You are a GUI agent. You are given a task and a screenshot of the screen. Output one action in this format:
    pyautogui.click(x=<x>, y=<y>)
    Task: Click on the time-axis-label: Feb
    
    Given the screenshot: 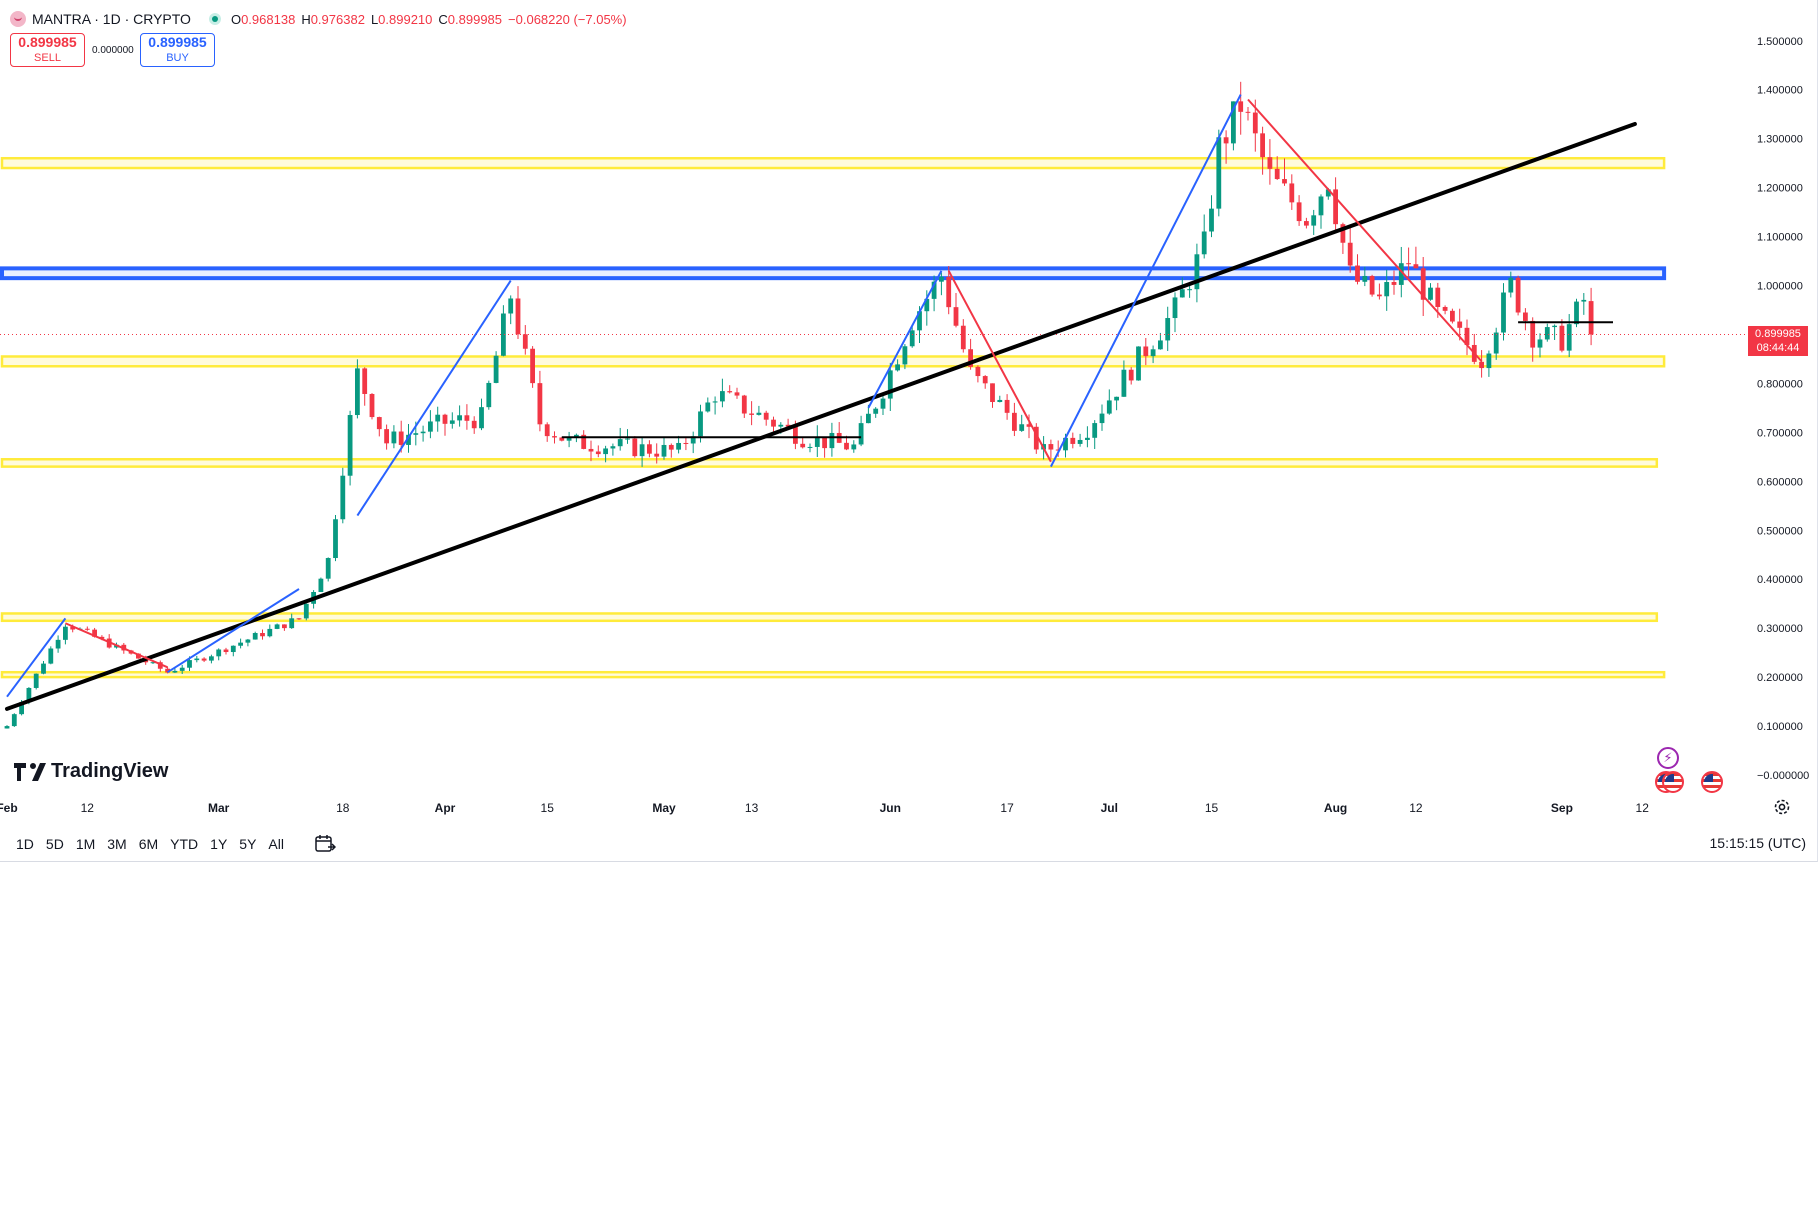 What is the action you would take?
    pyautogui.click(x=9, y=808)
    